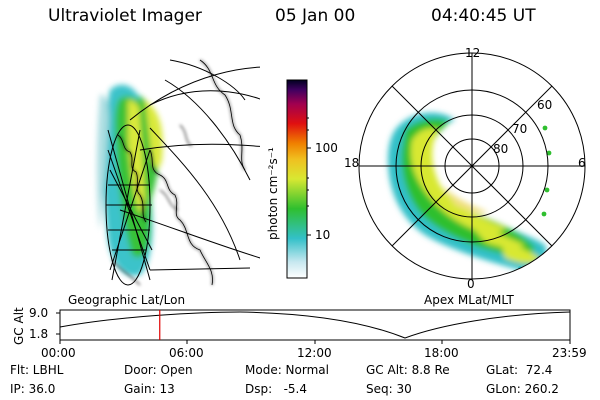 Image resolution: width=600 pixels, height=400 pixels. Describe the element at coordinates (276, 389) in the screenshot. I see `status-dsp: Dsp: -5.4` at that location.